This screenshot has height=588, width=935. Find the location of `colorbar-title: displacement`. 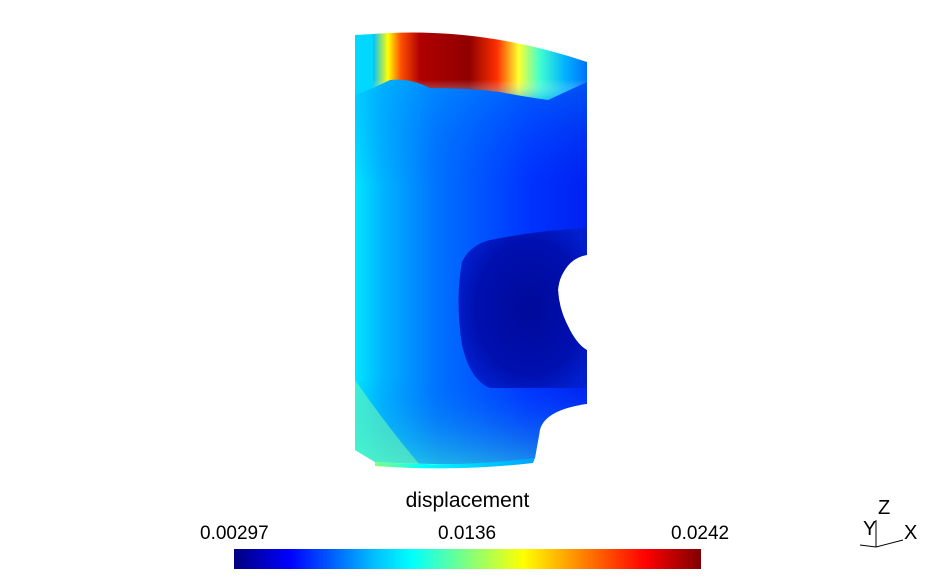

colorbar-title: displacement is located at coordinates (467, 500).